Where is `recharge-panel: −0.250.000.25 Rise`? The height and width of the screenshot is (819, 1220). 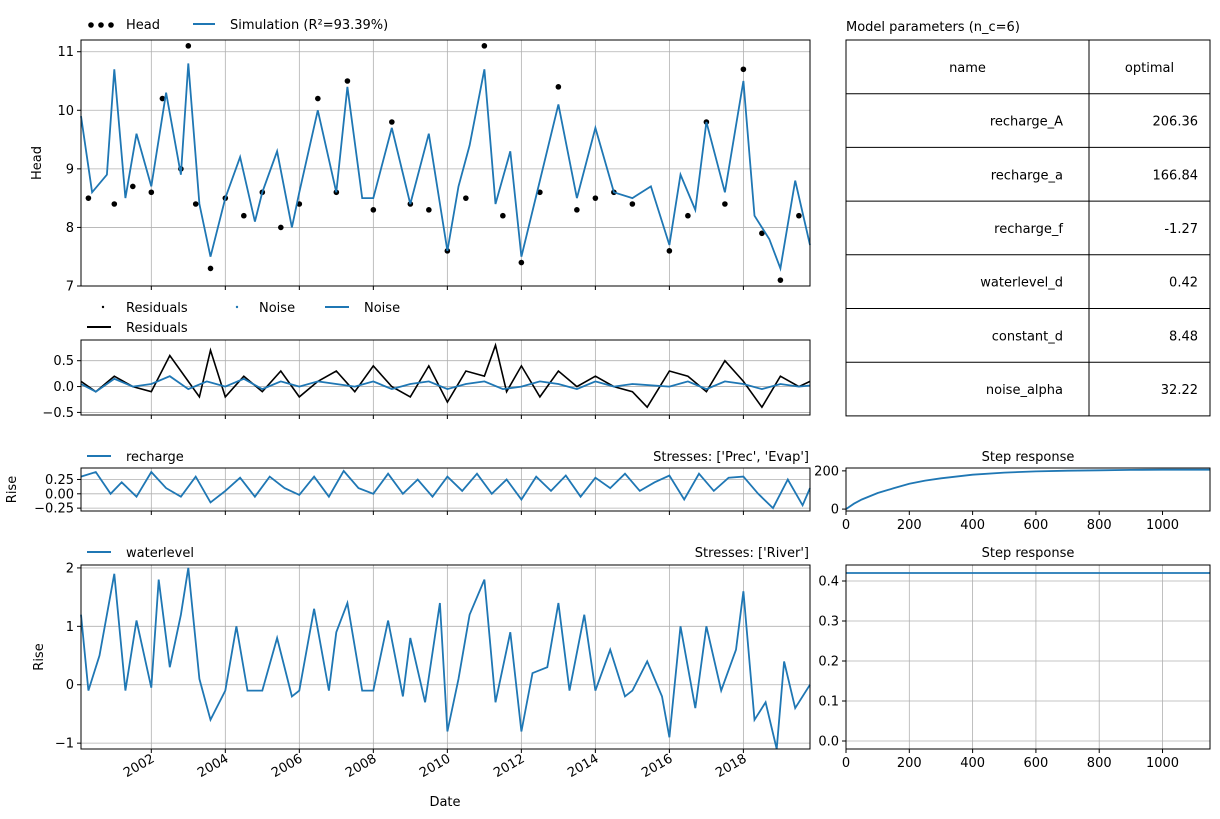 recharge-panel: −0.250.000.25 Rise is located at coordinates (408, 492).